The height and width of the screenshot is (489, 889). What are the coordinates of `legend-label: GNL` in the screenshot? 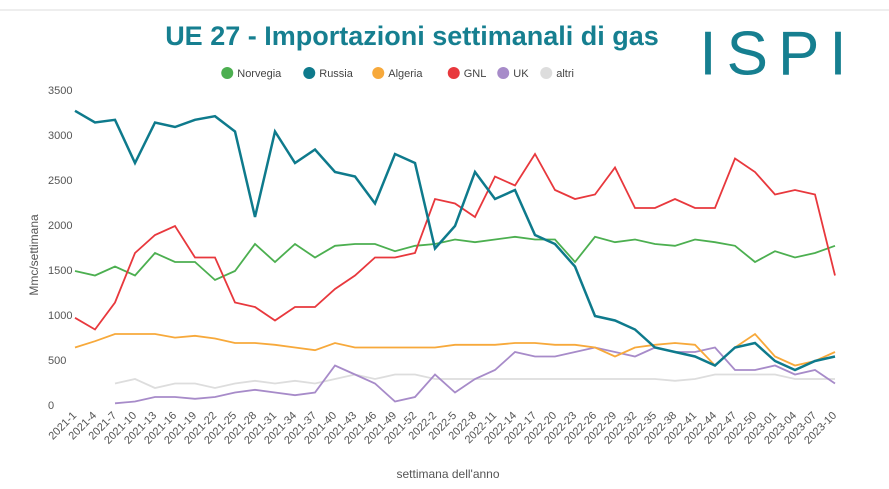 It's located at (475, 74).